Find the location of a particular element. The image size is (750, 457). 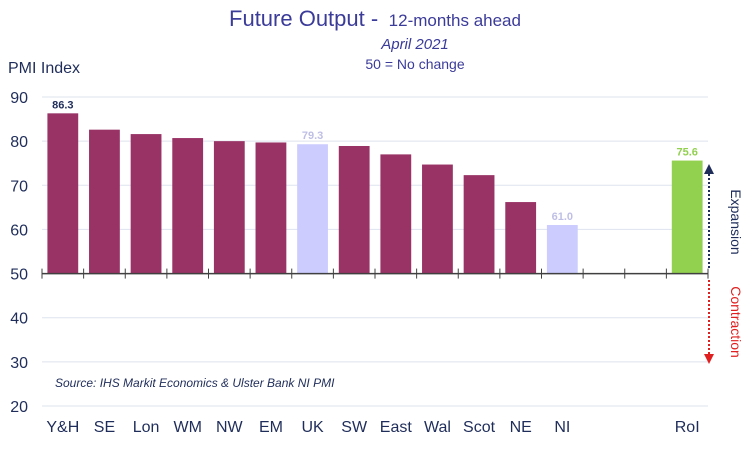

y-tick-label: 90 is located at coordinates (19, 98).